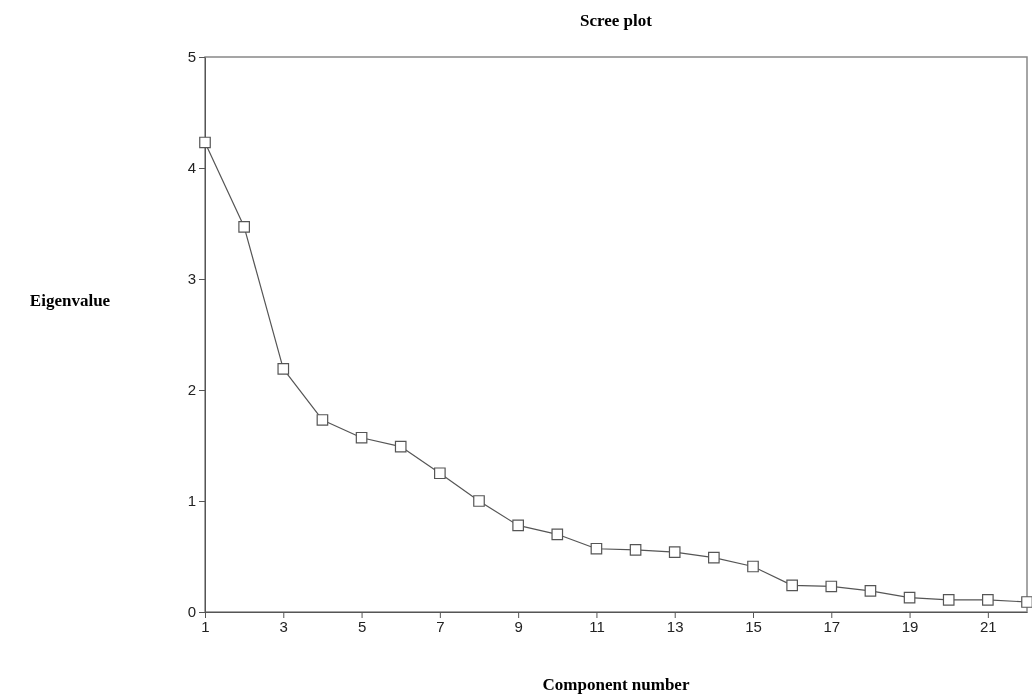 The width and height of the screenshot is (1032, 699). Describe the element at coordinates (191, 390) in the screenshot. I see `y-tick-label: 2` at that location.